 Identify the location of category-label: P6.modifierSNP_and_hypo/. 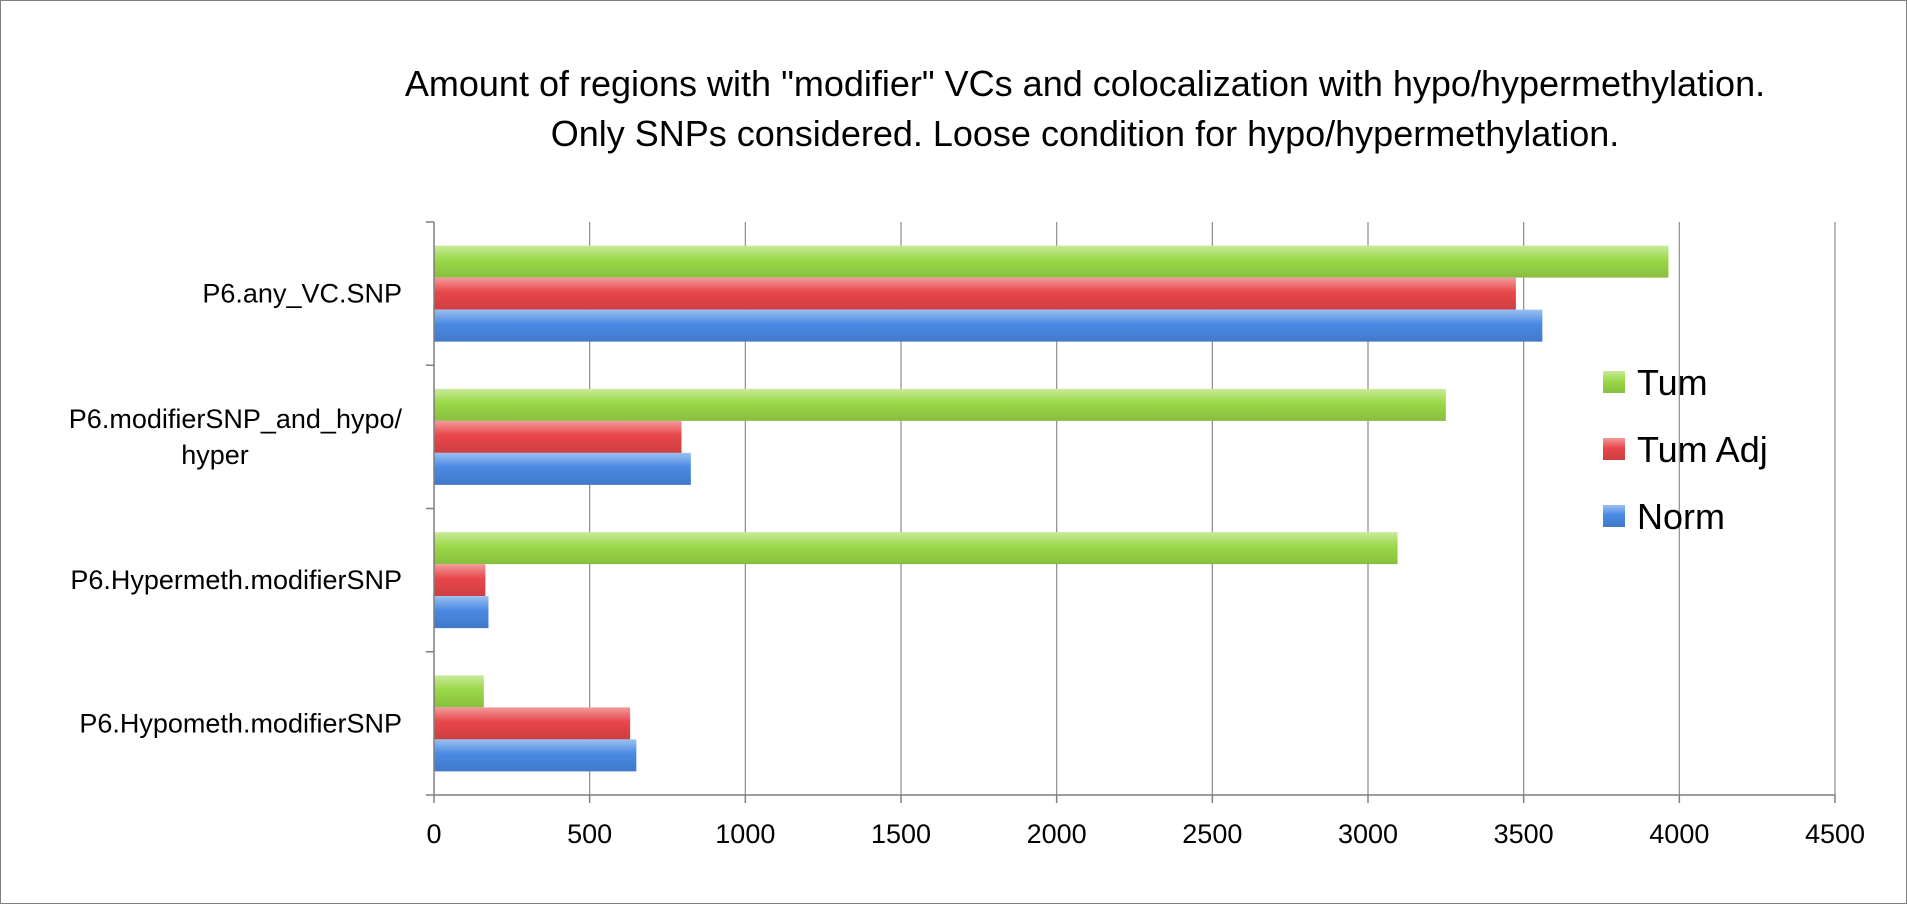
(236, 419).